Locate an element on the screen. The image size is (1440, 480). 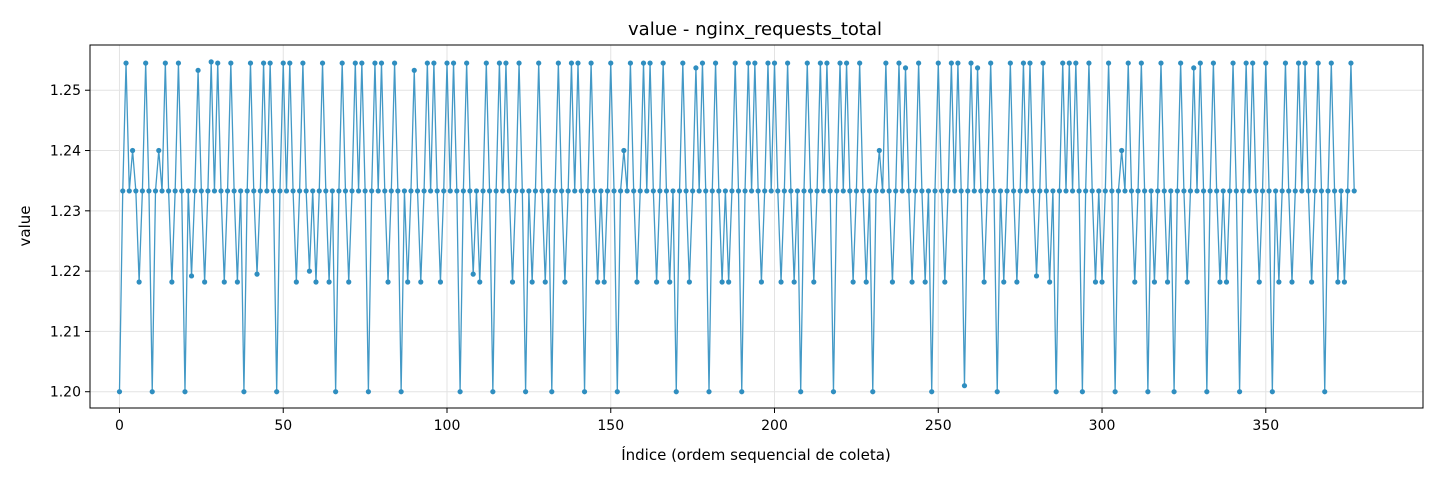
y-tick-label: 1.24 is located at coordinates (65, 152).